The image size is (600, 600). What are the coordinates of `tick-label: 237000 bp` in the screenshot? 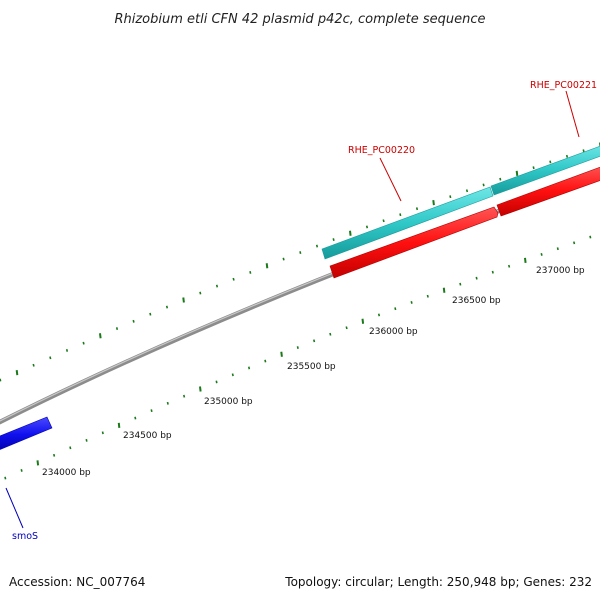 It's located at (560, 271).